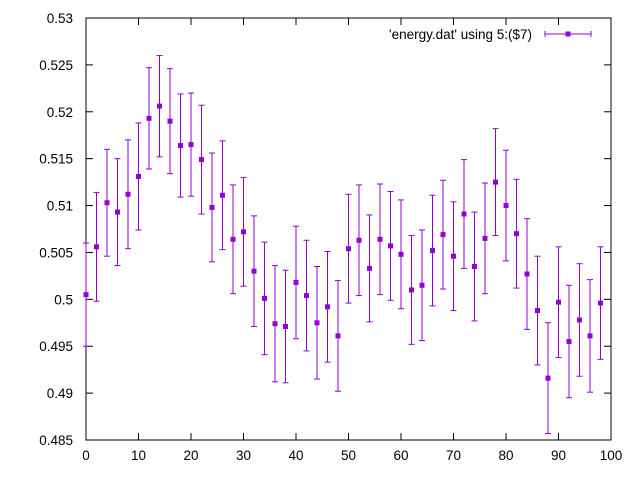 The image size is (640, 480). I want to click on y-tick-label: 0.525, so click(56, 65).